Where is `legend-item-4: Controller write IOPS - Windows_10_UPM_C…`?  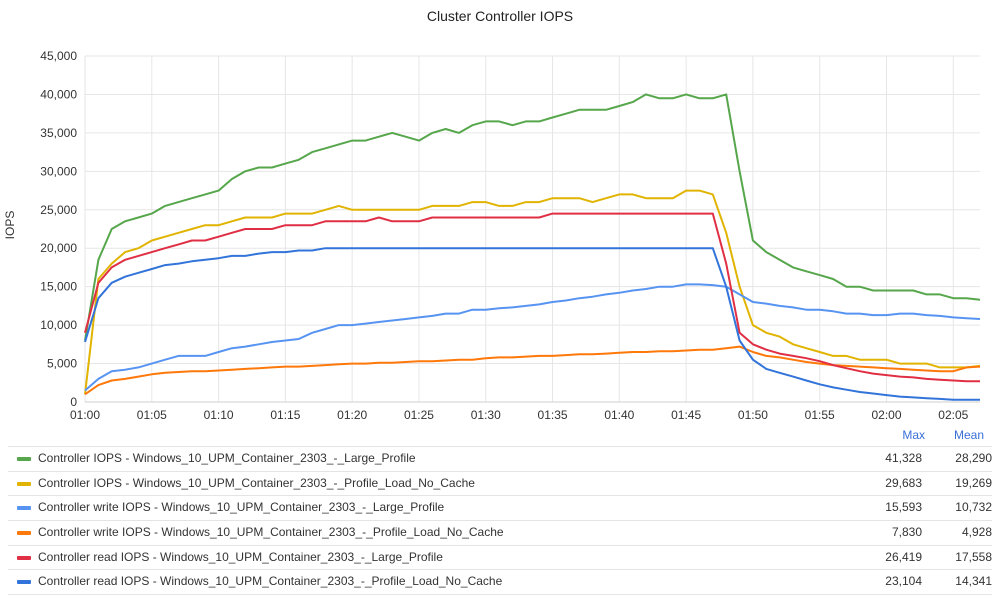 legend-item-4: Controller write IOPS - Windows_10_UPM_C… is located at coordinates (500, 532).